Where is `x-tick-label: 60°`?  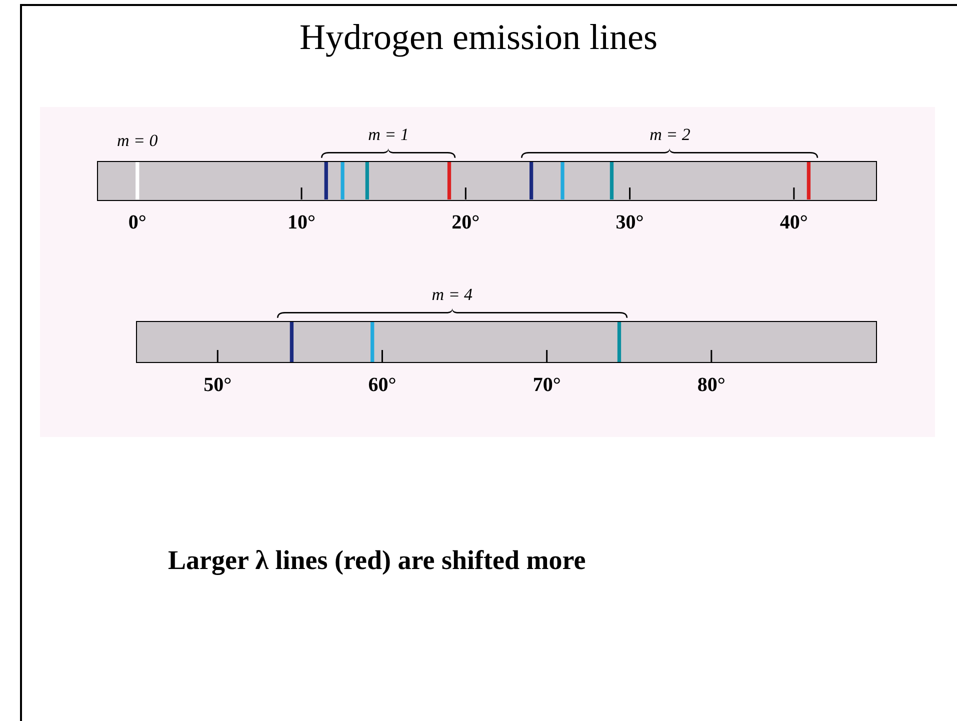
x-tick-label: 60° is located at coordinates (382, 385).